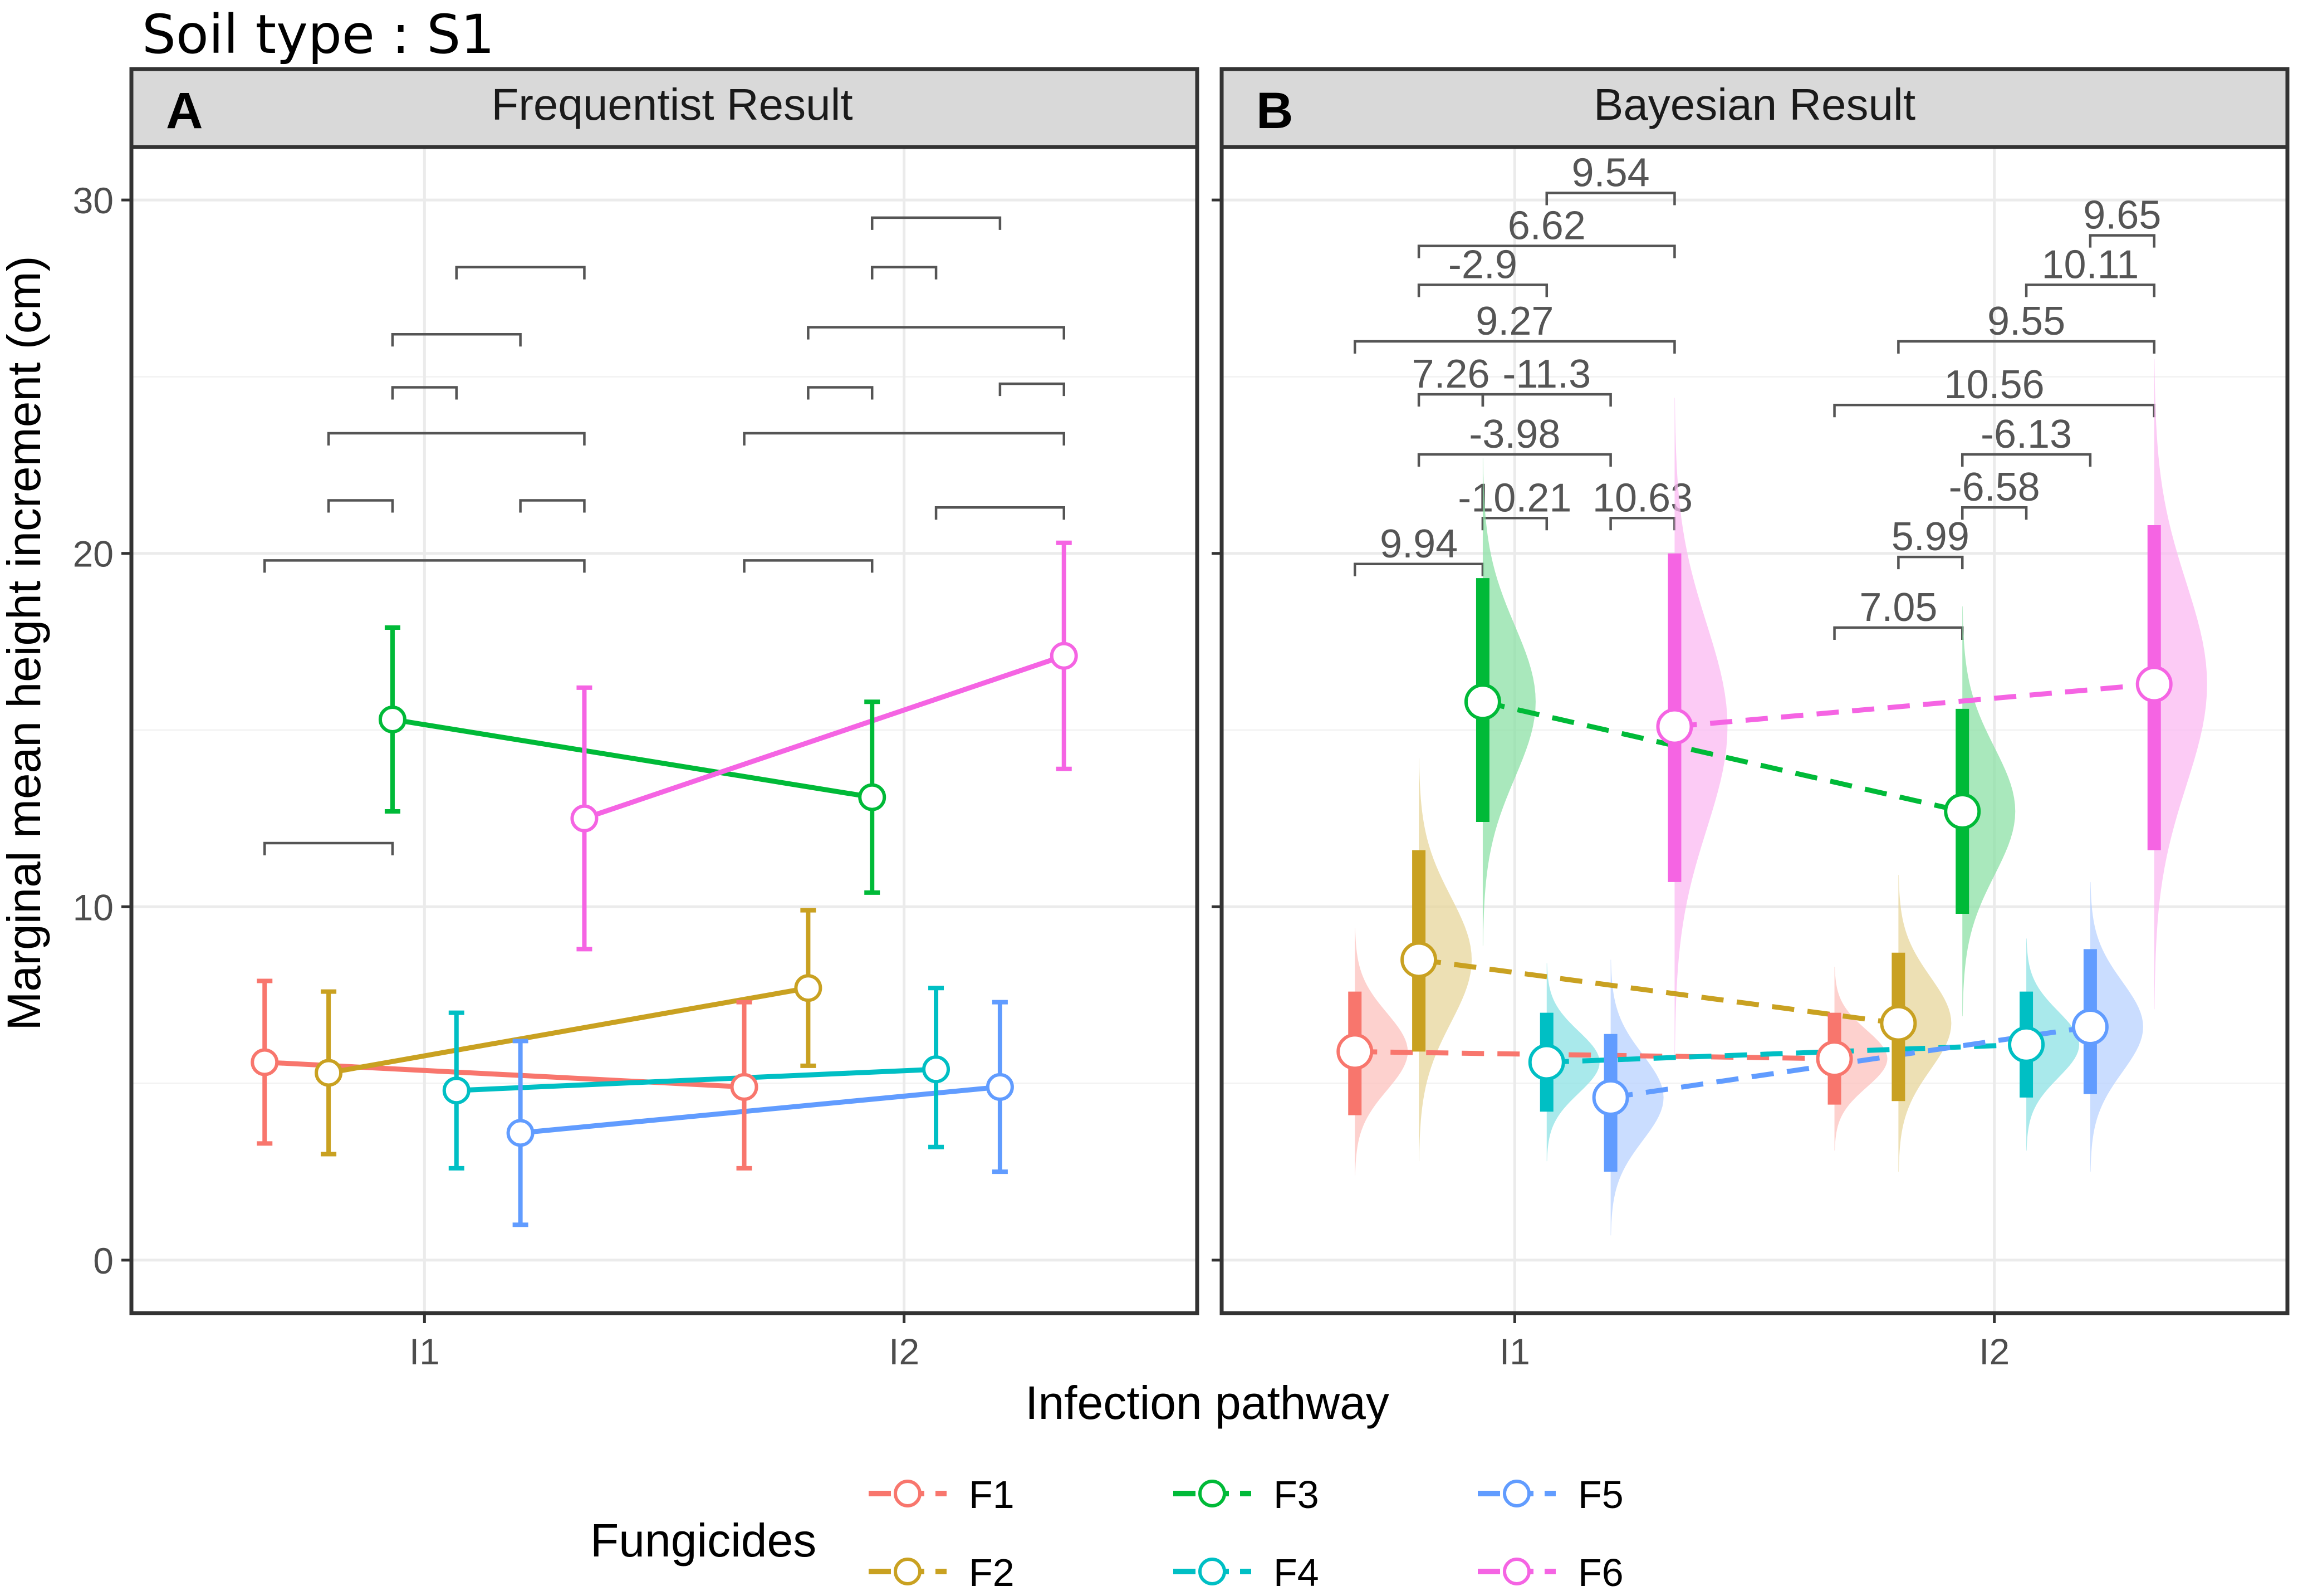 The width and height of the screenshot is (2303, 1596). Describe the element at coordinates (1514, 498) in the screenshot. I see `comparison-label: -10.21` at that location.